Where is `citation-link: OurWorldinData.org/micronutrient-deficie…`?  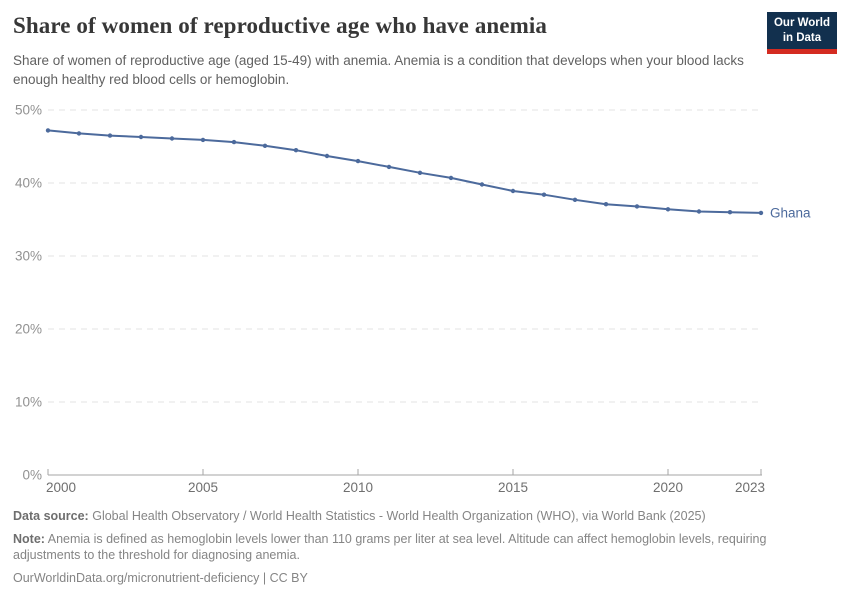 citation-link: OurWorldinData.org/micronutrient-deficie… is located at coordinates (160, 577).